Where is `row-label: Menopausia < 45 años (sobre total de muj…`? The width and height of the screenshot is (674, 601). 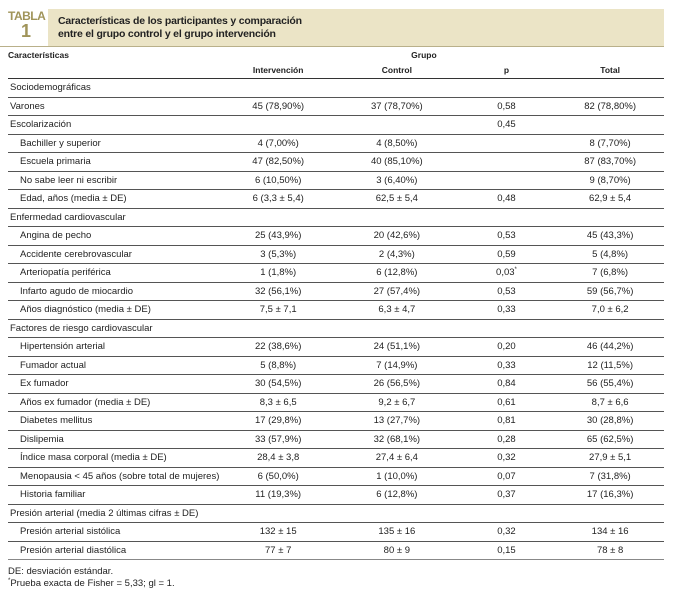
row-label: Menopausia < 45 años (sobre total de muj… is located at coordinates (114, 476).